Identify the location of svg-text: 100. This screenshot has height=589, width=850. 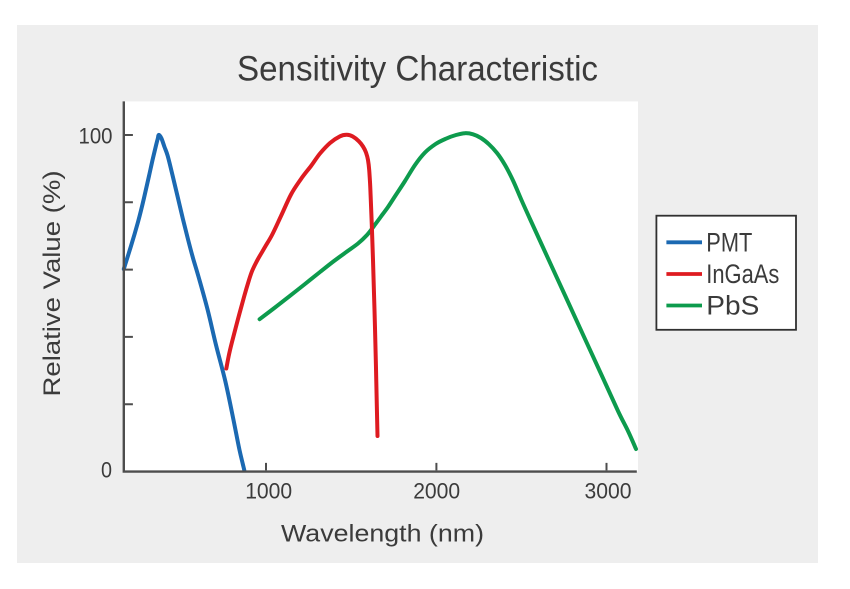
(96, 136).